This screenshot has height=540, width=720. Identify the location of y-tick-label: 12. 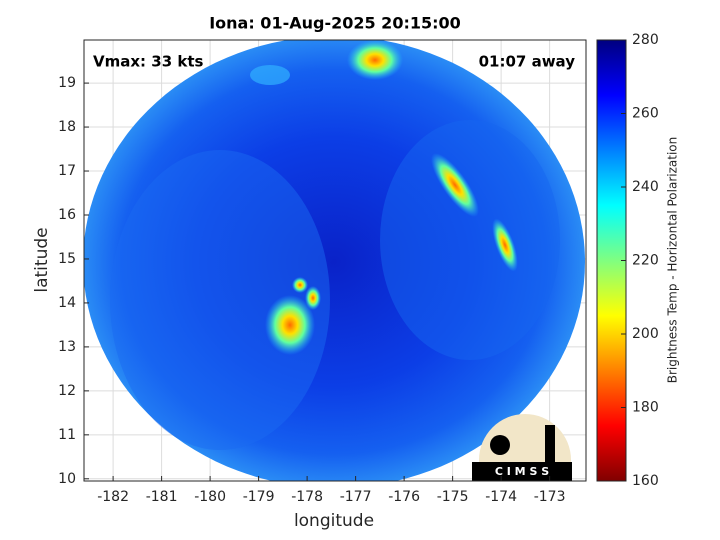
(67, 391).